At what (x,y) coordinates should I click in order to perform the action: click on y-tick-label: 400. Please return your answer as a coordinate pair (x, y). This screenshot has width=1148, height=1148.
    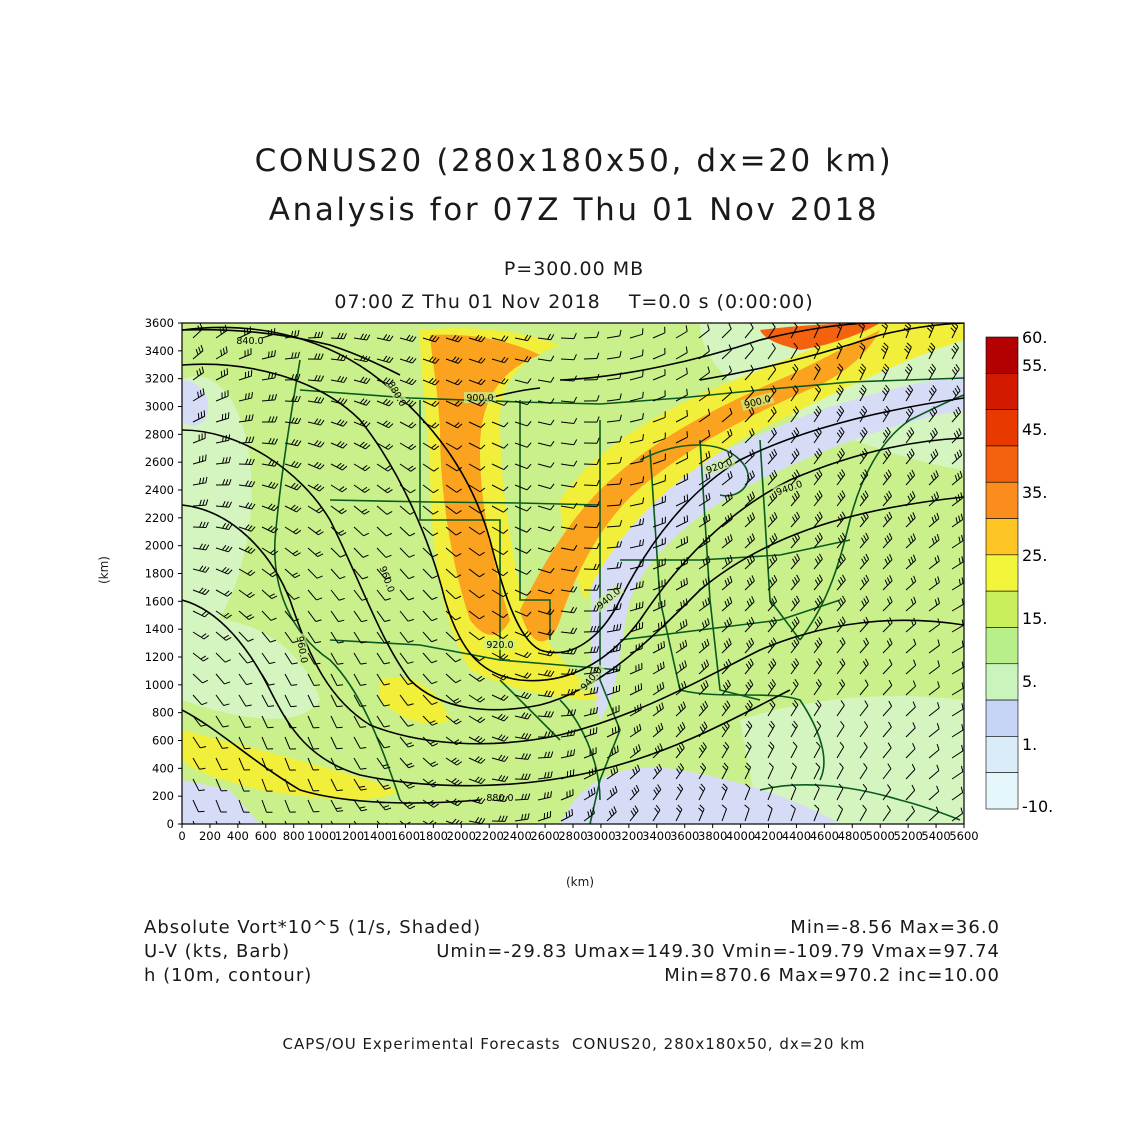
    Looking at the image, I should click on (163, 768).